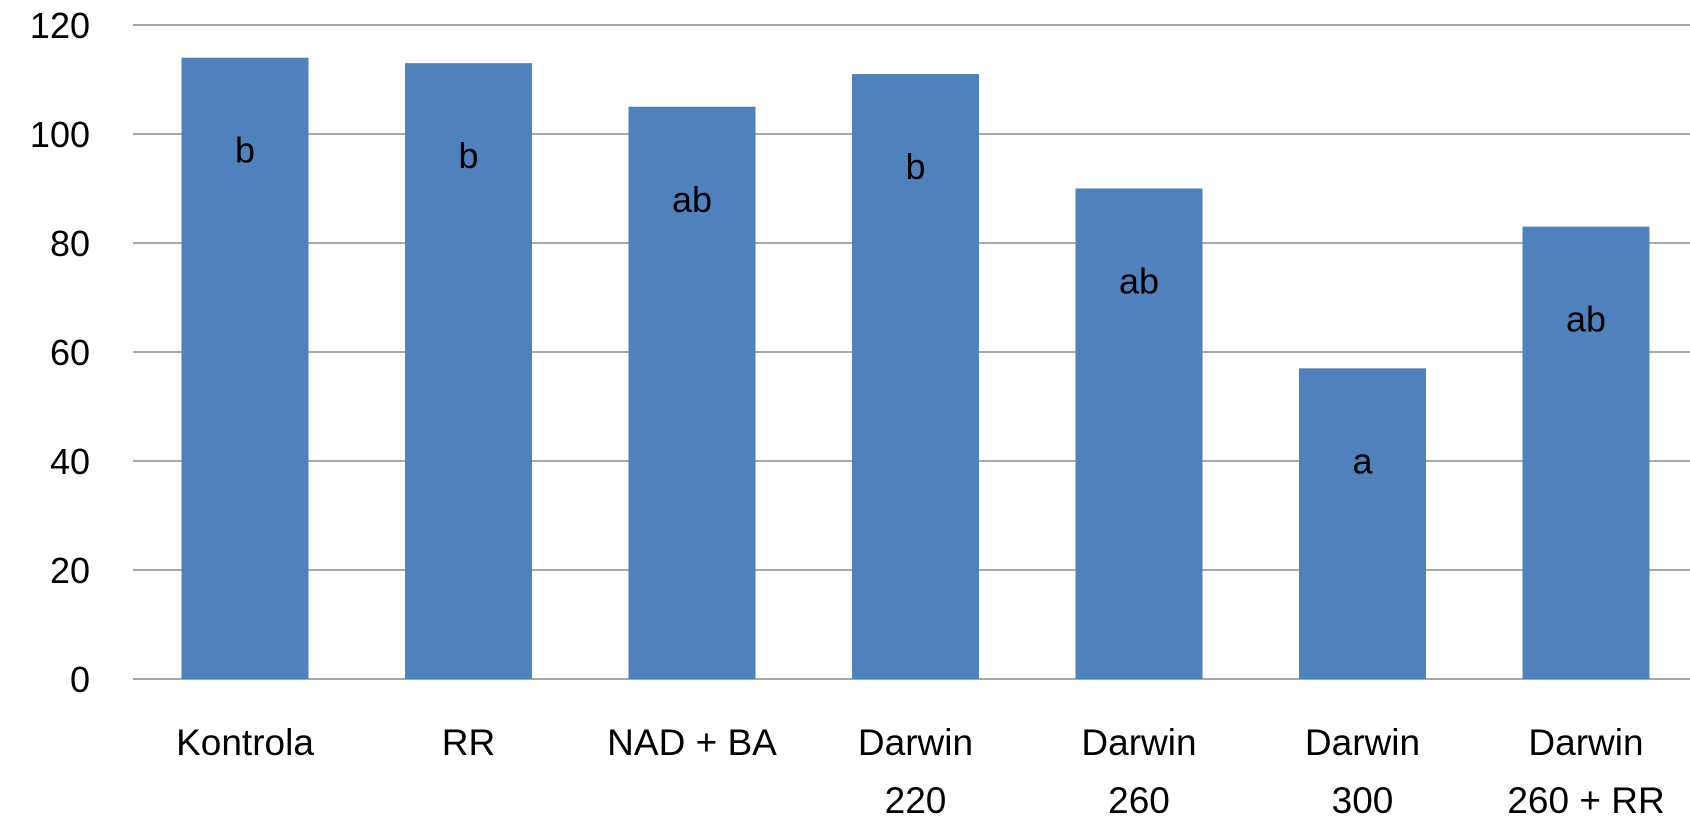  I want to click on y-axis-ticks: 0 20 40 60 80 100 120, so click(60, 352).